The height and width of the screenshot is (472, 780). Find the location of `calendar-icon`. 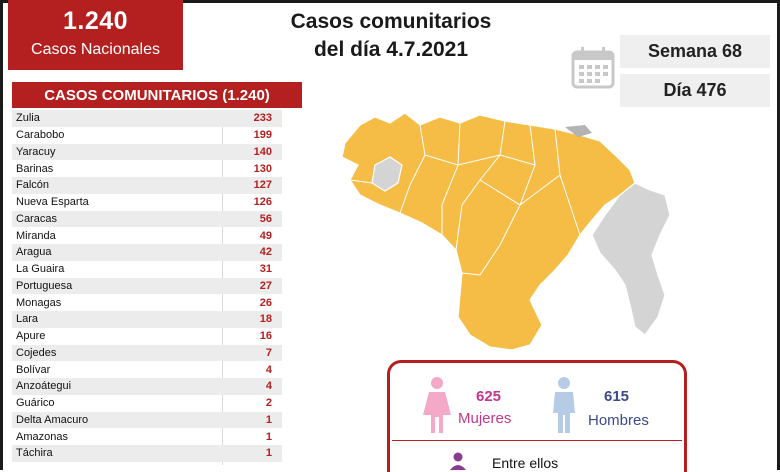

calendar-icon is located at coordinates (593, 68).